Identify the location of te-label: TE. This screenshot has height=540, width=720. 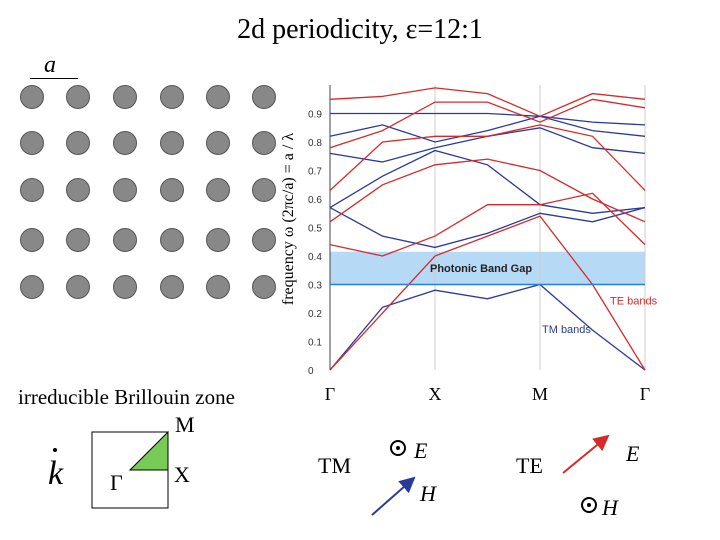
(529, 465).